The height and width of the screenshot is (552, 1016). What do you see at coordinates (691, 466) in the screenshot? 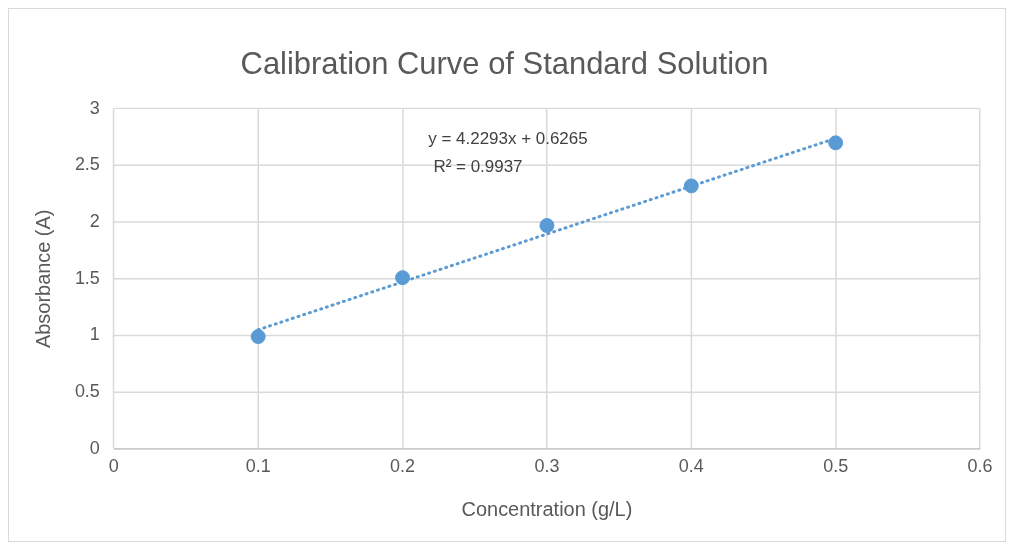
I see `x-tick-label: 0.4` at bounding box center [691, 466].